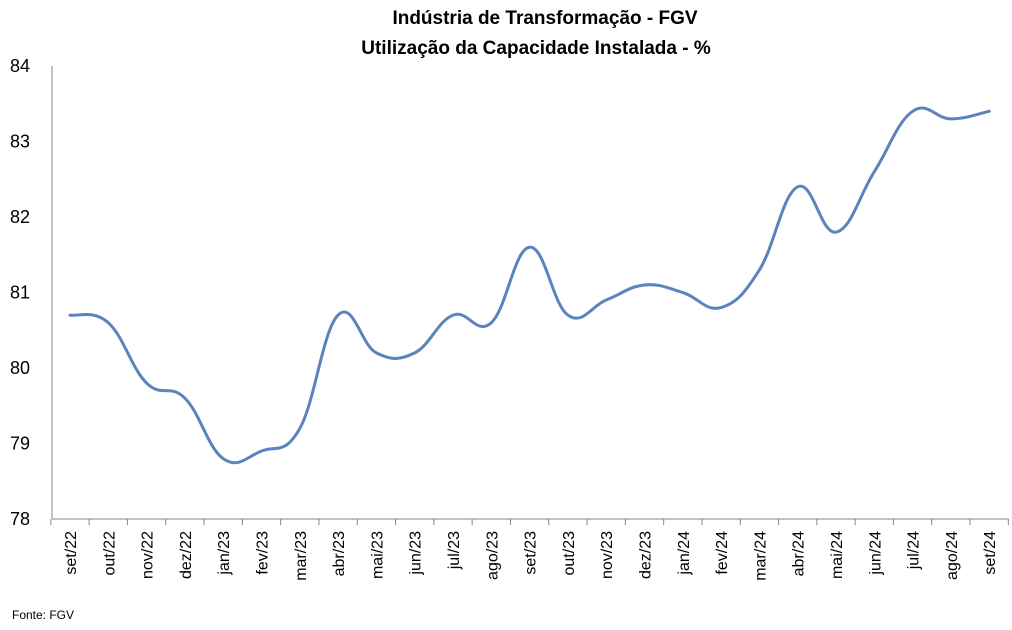 The height and width of the screenshot is (630, 1012). I want to click on y-tick-label: 84, so click(20, 66).